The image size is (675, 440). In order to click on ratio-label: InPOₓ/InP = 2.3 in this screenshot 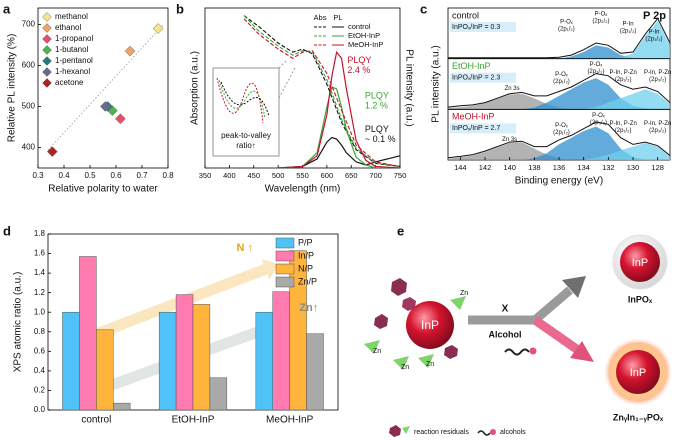, I will do `click(476, 78)`.